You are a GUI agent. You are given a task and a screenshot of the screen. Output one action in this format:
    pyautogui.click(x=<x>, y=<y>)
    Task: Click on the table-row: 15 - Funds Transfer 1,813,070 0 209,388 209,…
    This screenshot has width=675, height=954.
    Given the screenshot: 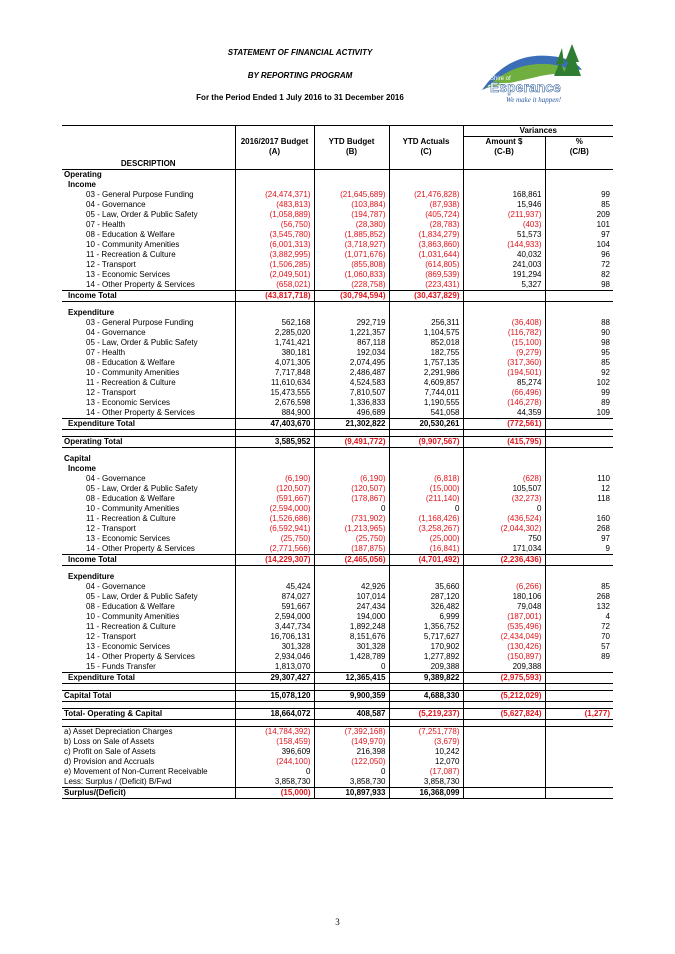 What is the action you would take?
    pyautogui.click(x=337, y=667)
    